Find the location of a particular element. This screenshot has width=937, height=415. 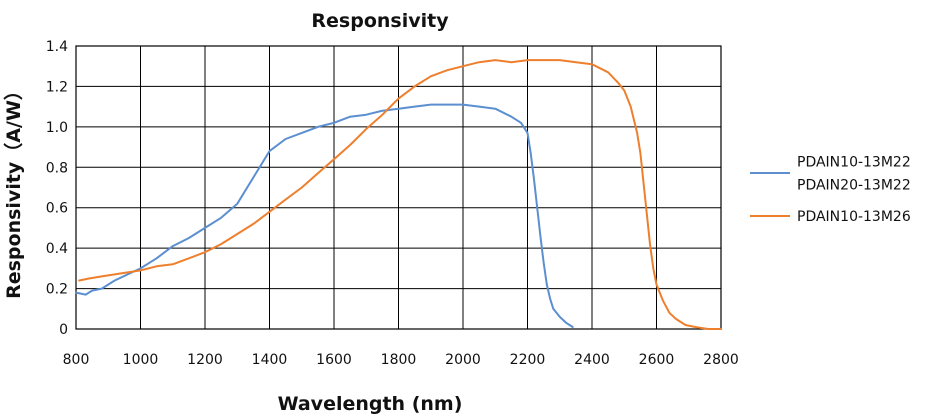

y-tick-label: 0.2 is located at coordinates (57, 290).